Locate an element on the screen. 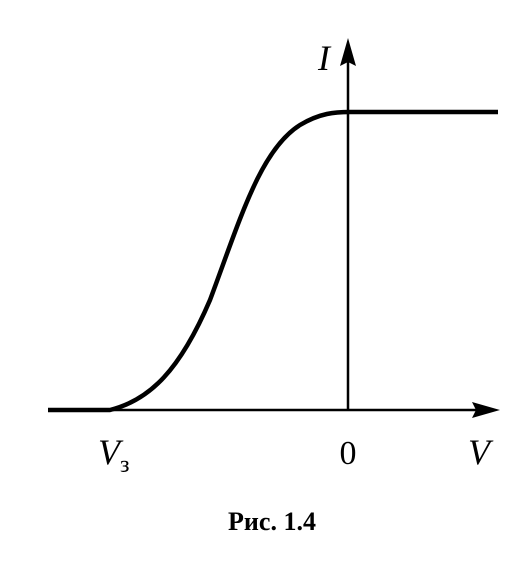  cutoff-label: Vз is located at coordinates (113, 455).